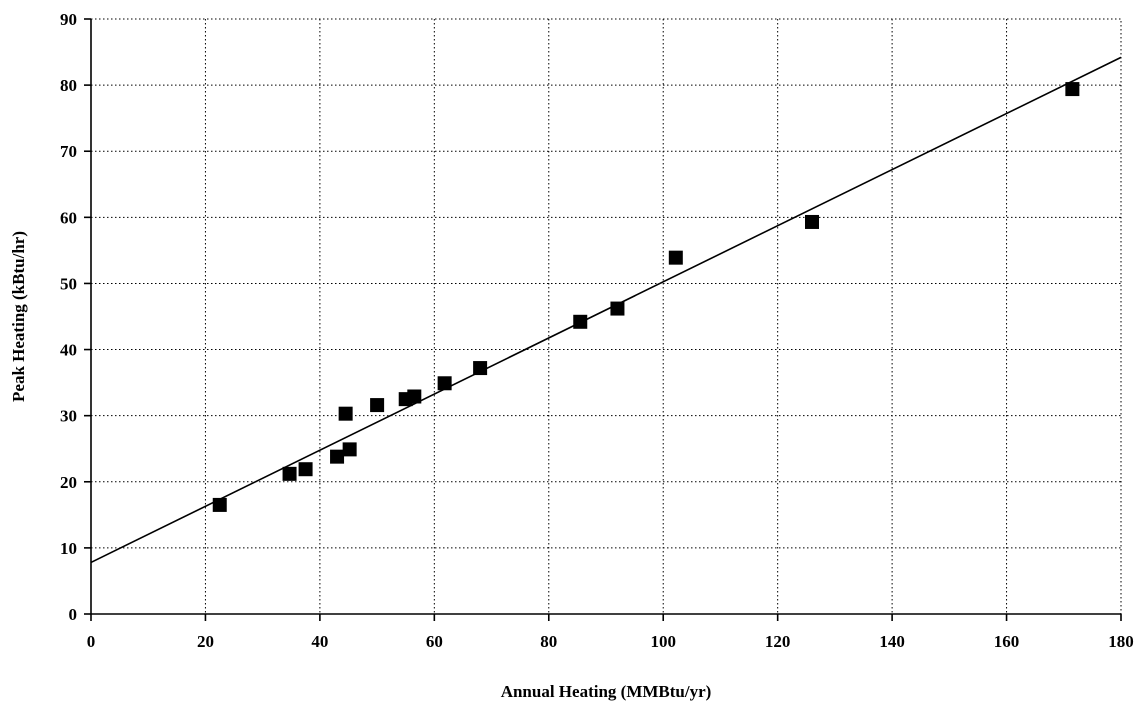 The image size is (1146, 707). What do you see at coordinates (91, 641) in the screenshot?
I see `x-tick-label: 0` at bounding box center [91, 641].